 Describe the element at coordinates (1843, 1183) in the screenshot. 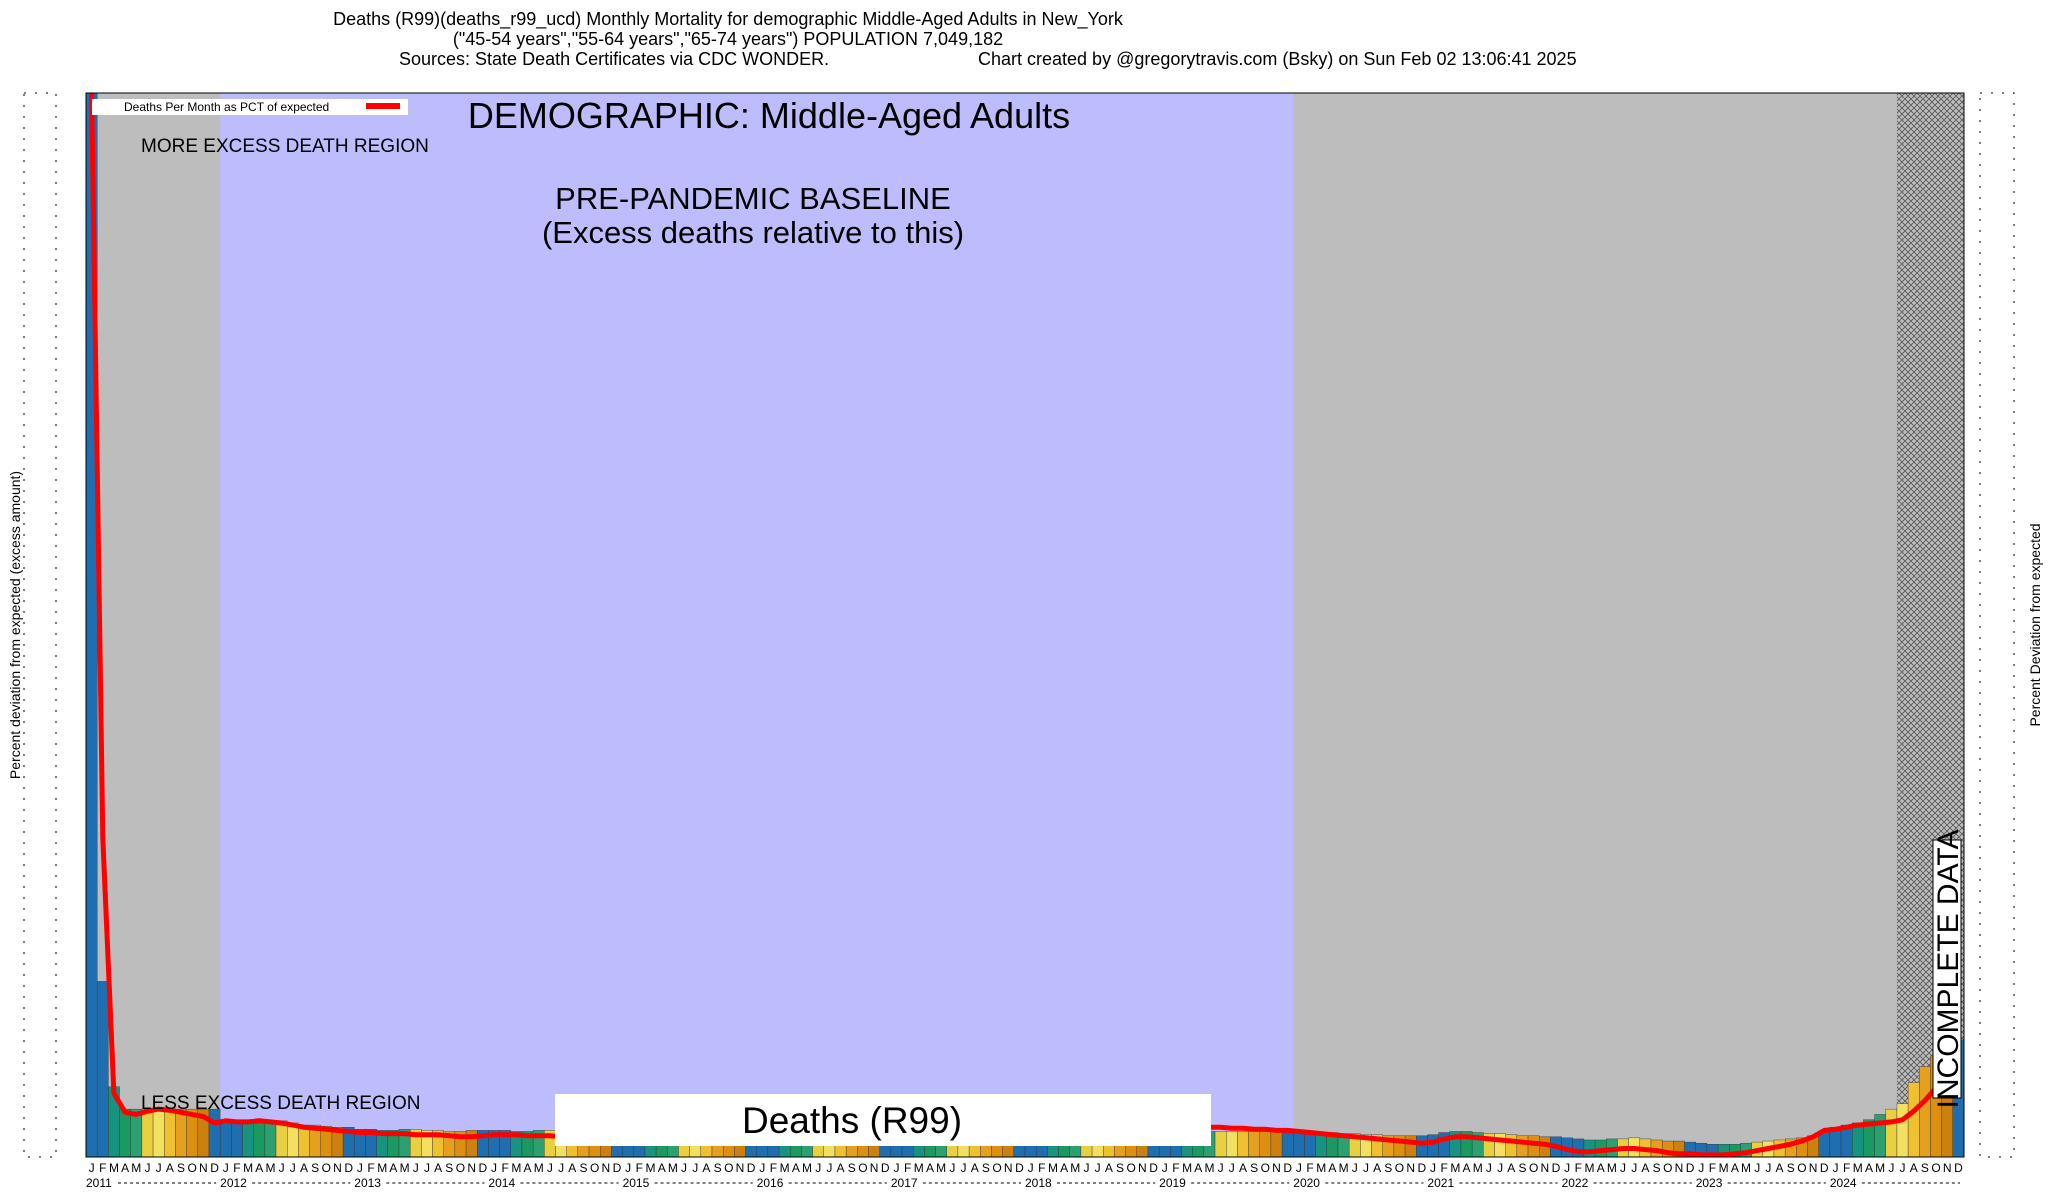

I see `year-label: 2024` at that location.